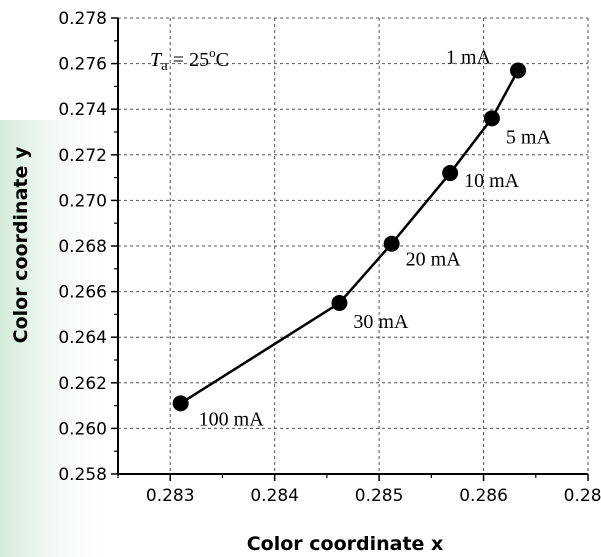 This screenshot has height=557, width=601. Describe the element at coordinates (21, 244) in the screenshot. I see `y-axis-title: Color coordinate y` at that location.